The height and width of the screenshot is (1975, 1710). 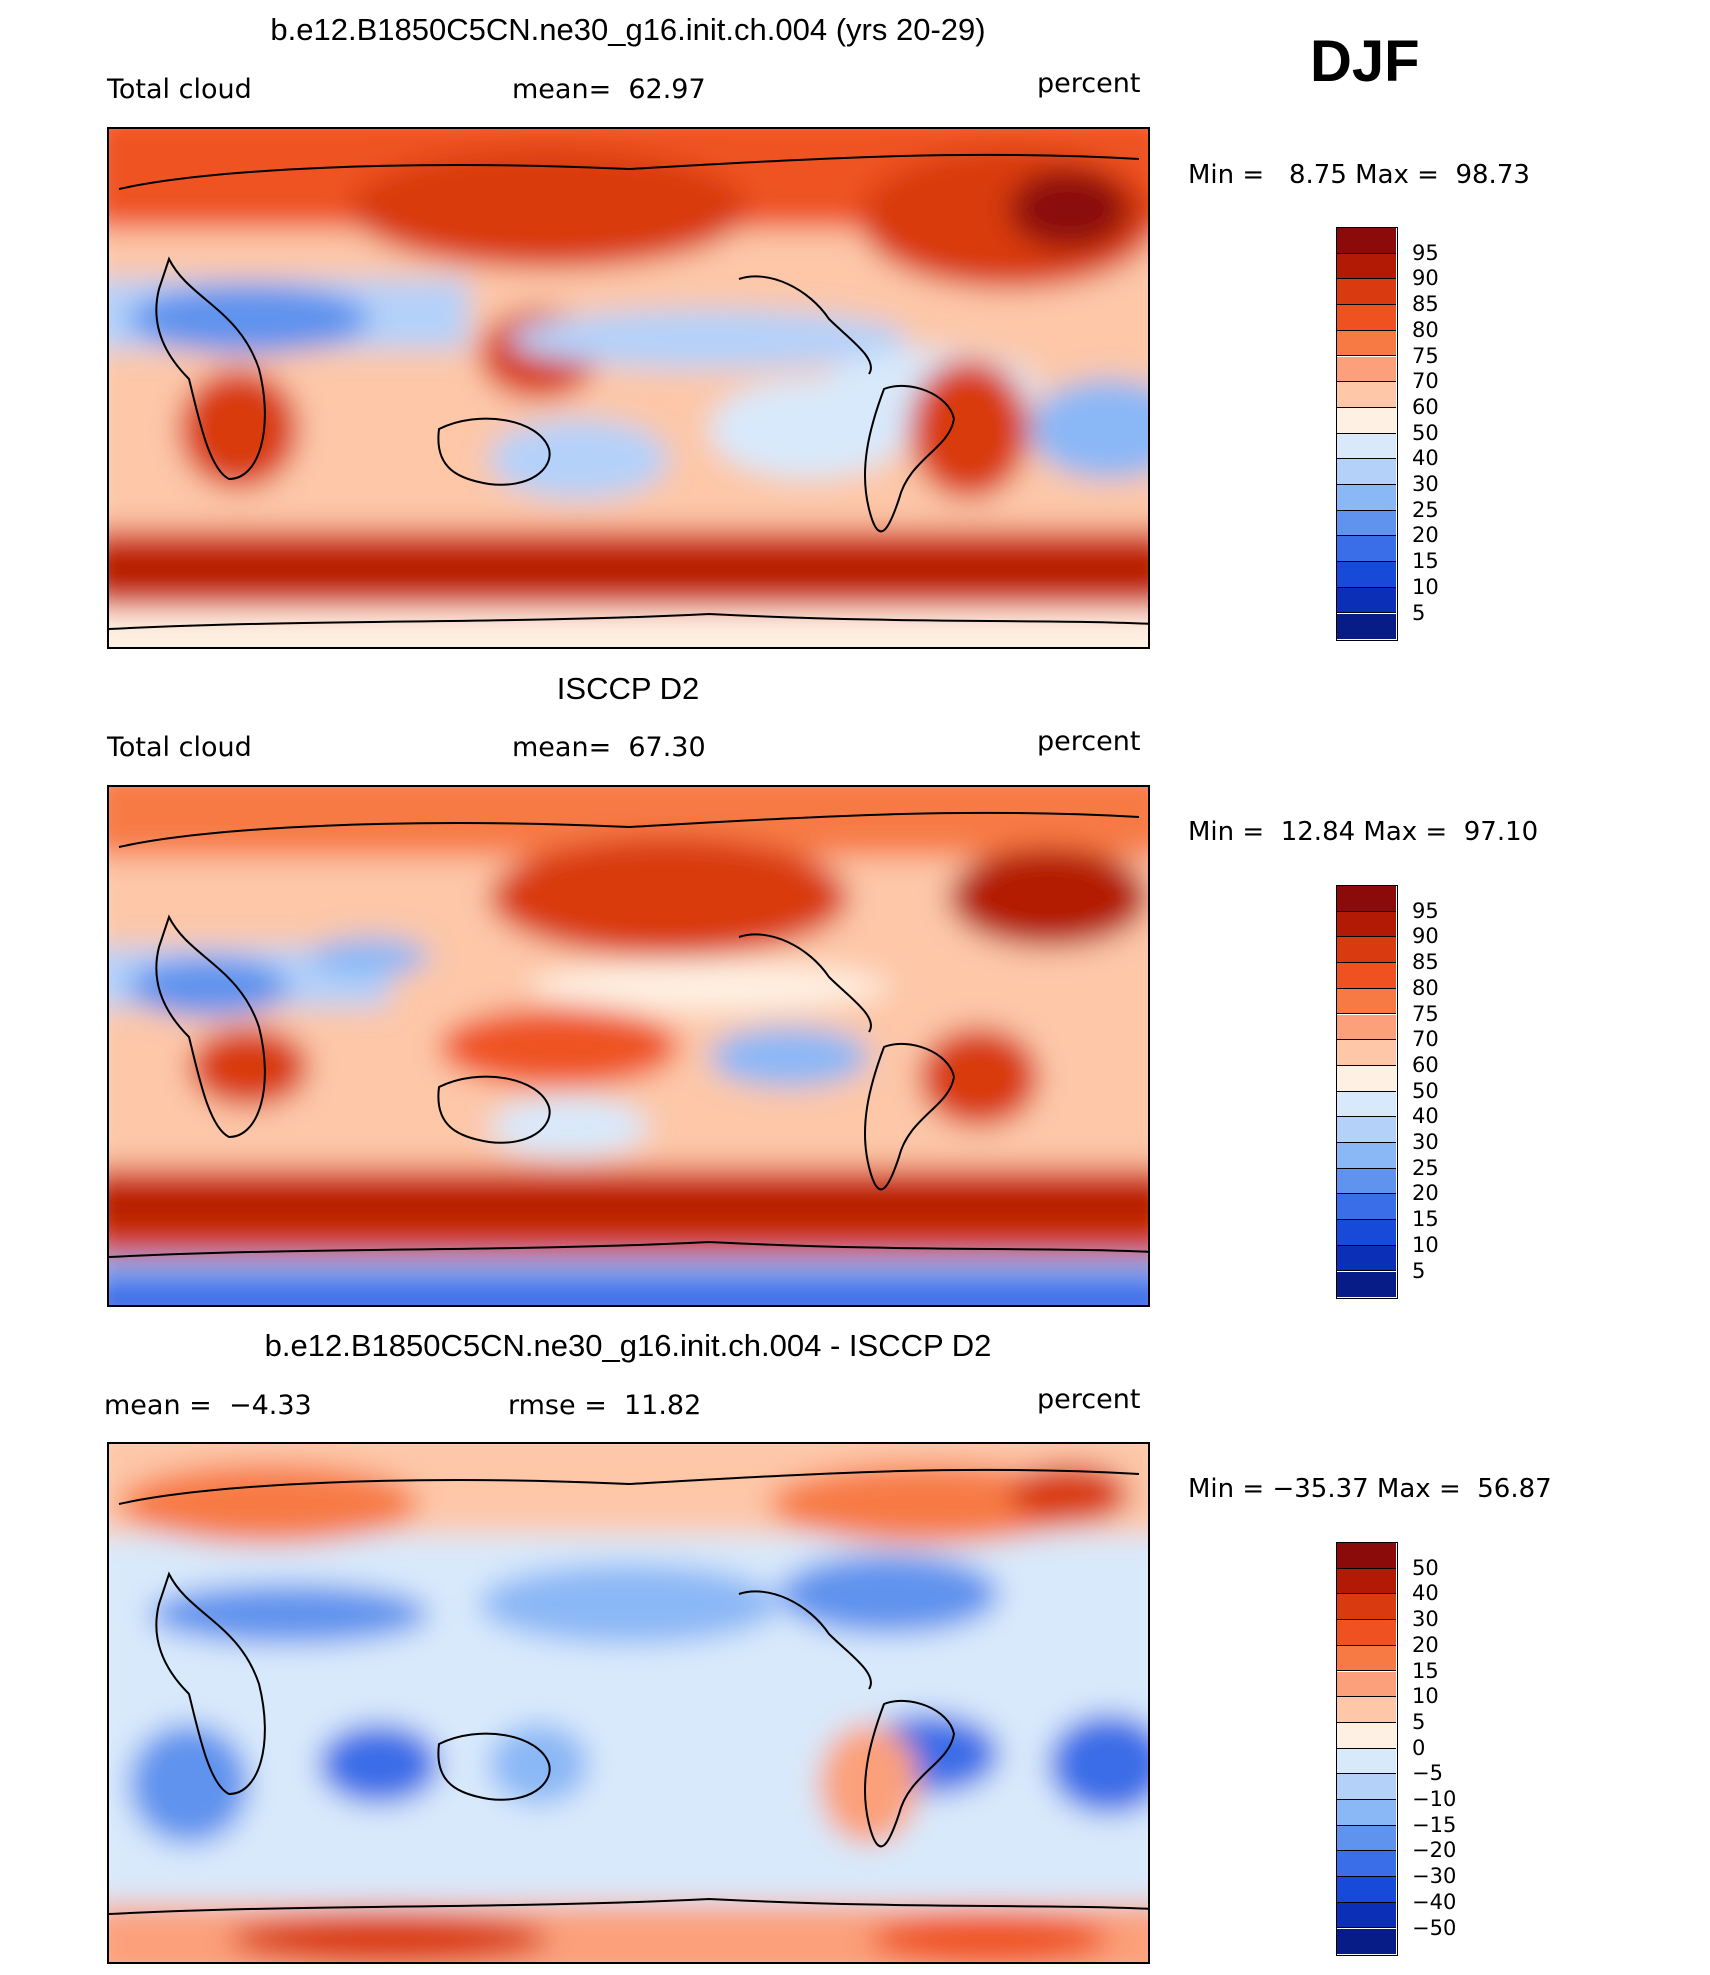 I want to click on colorbar-label: −10, so click(x=1434, y=1799).